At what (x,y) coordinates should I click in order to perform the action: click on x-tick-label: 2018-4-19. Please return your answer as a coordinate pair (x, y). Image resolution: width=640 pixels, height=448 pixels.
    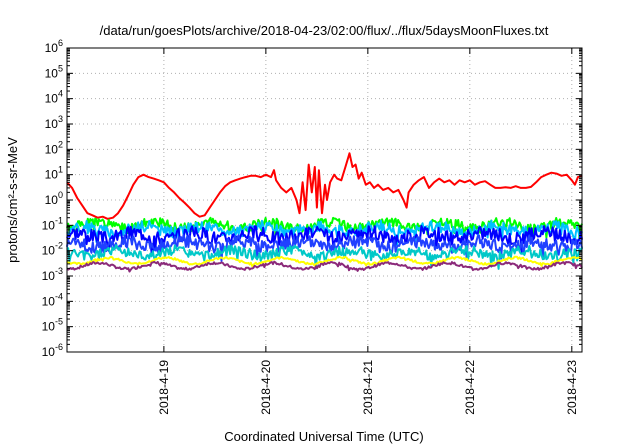
    Looking at the image, I should click on (164, 387).